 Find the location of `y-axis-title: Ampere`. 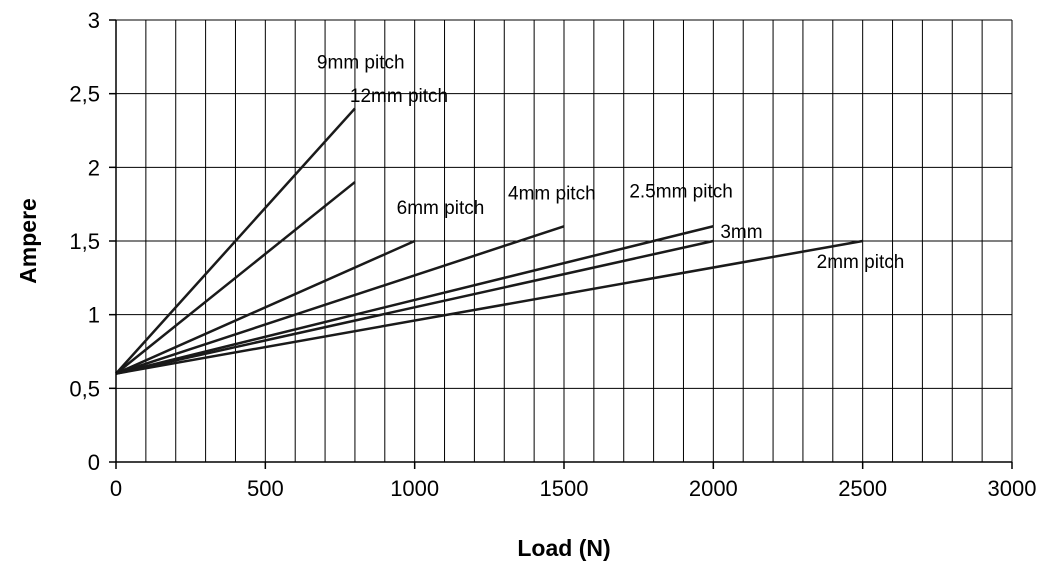

y-axis-title: Ampere is located at coordinates (28, 241).